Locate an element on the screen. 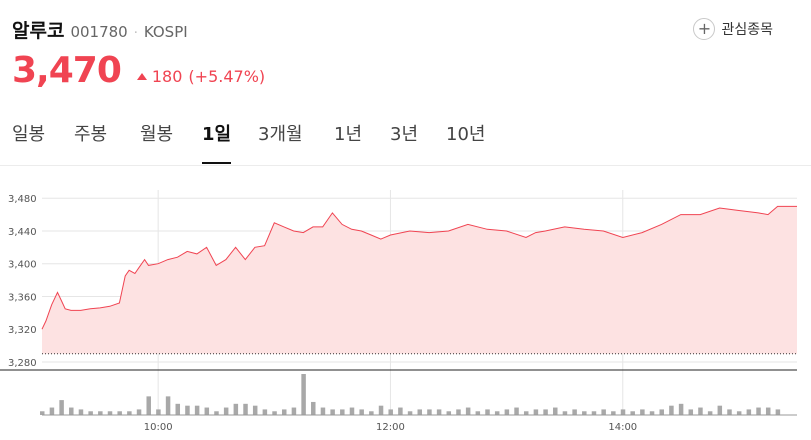  price-row: 3,470 180 (+5.47%) is located at coordinates (138, 70).